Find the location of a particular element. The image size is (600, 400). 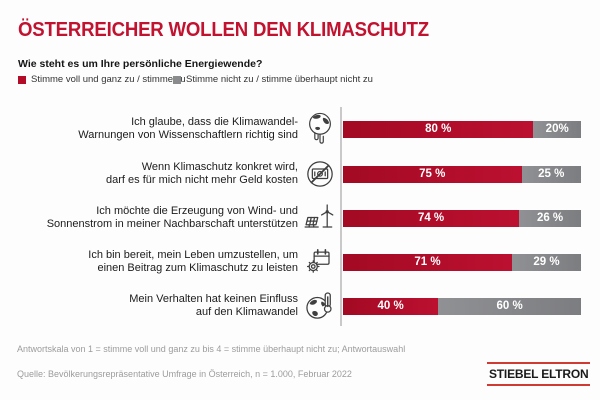

agree-value-label: 74 % is located at coordinates (431, 218).